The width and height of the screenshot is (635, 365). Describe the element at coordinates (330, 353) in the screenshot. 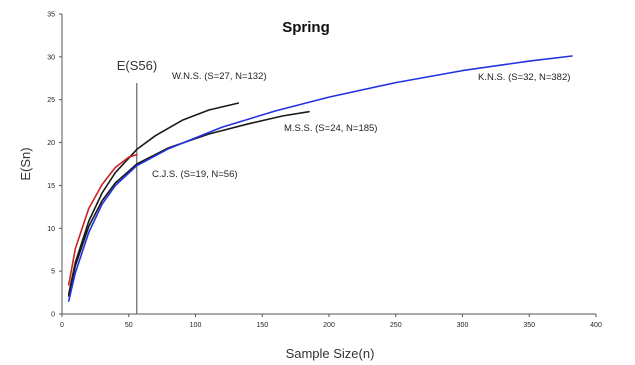

I see `x-axis-label: Sample Size(n)` at that location.